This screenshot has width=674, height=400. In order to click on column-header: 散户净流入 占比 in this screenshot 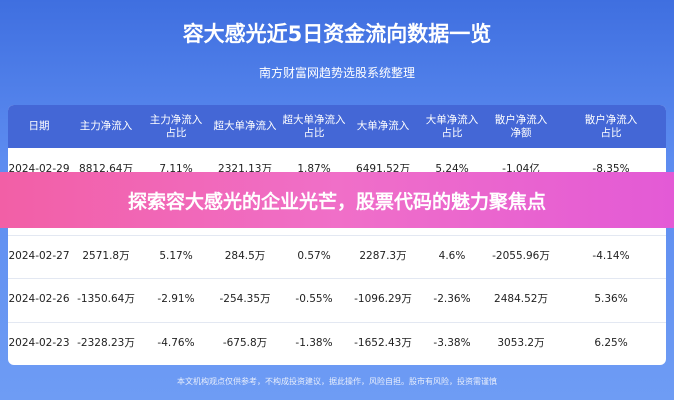, I will do `click(611, 126)`.